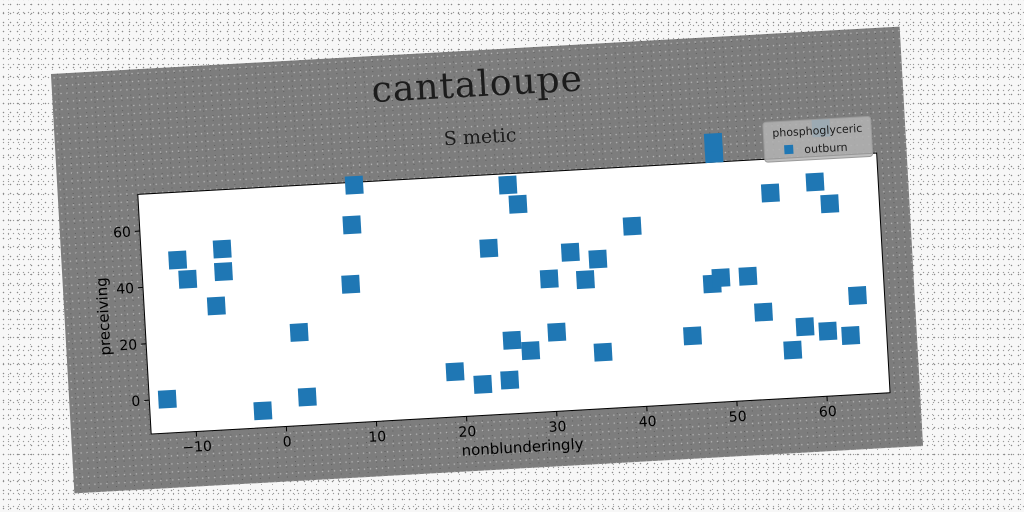 This screenshot has width=1024, height=512. What do you see at coordinates (136, 402) in the screenshot?
I see `y-tick-label: 0` at bounding box center [136, 402].